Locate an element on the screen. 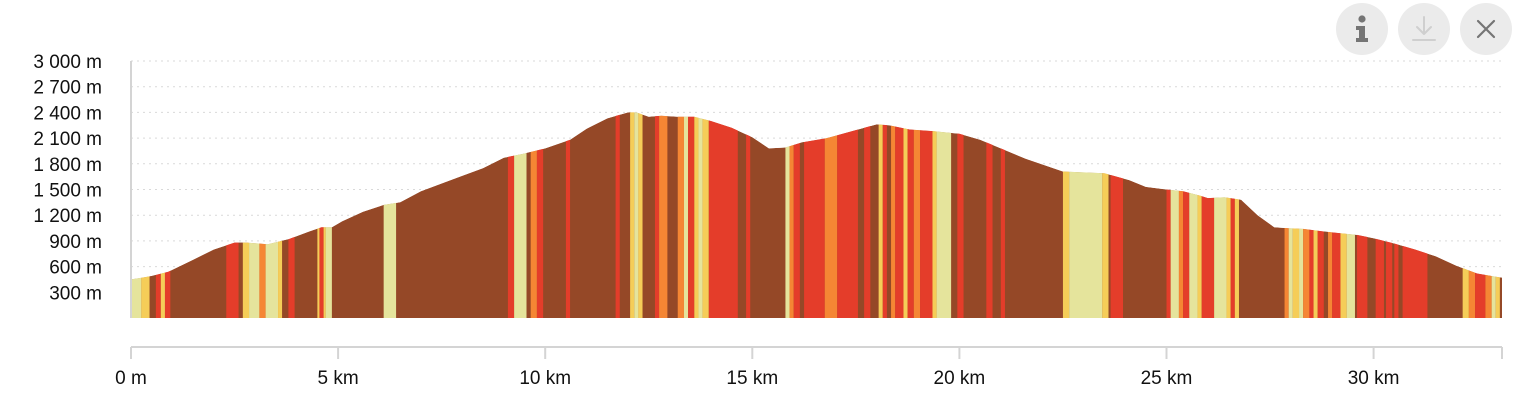  info-button is located at coordinates (1362, 29).